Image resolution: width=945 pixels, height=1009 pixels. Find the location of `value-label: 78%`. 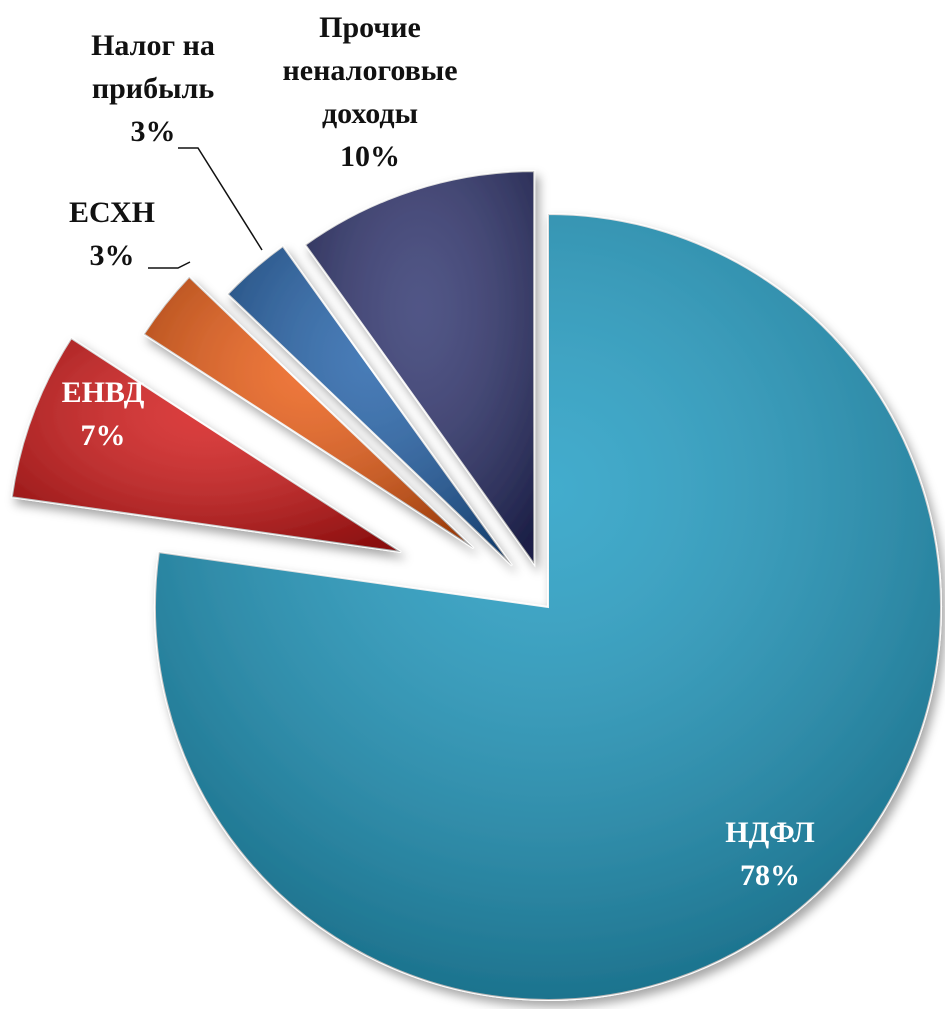

value-label: 78% is located at coordinates (770, 875).